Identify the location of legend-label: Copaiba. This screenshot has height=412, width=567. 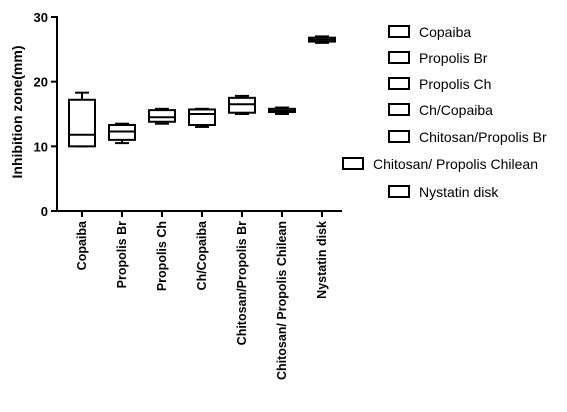
(445, 32).